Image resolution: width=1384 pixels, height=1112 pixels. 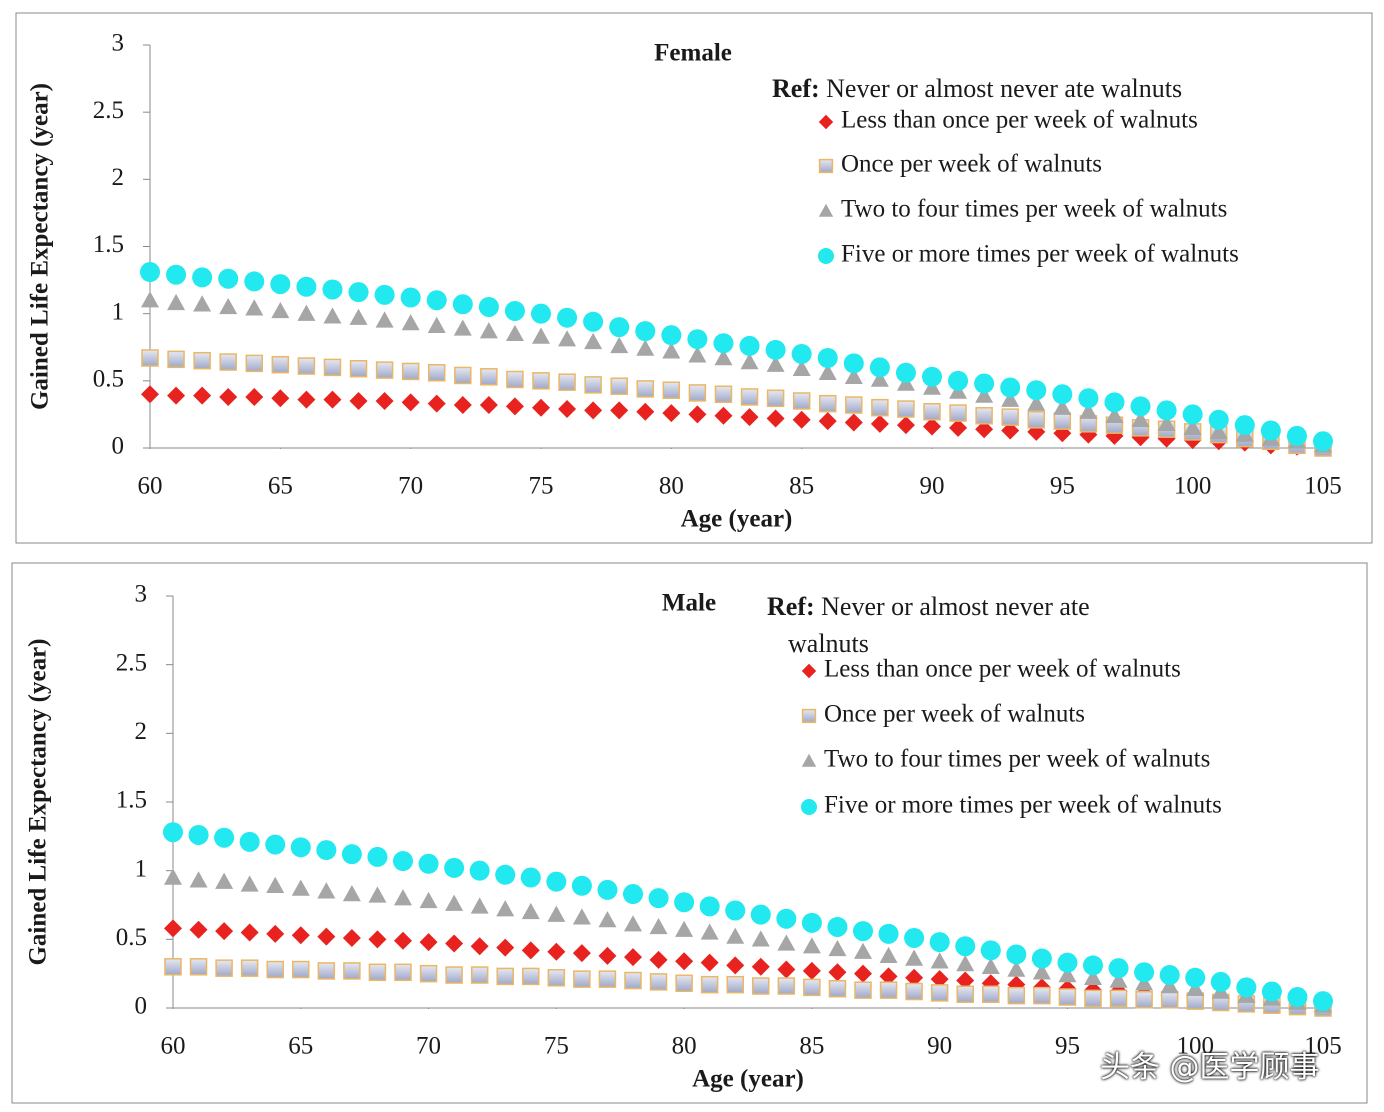 What do you see at coordinates (280, 486) in the screenshot?
I see `x-tick-label: 65` at bounding box center [280, 486].